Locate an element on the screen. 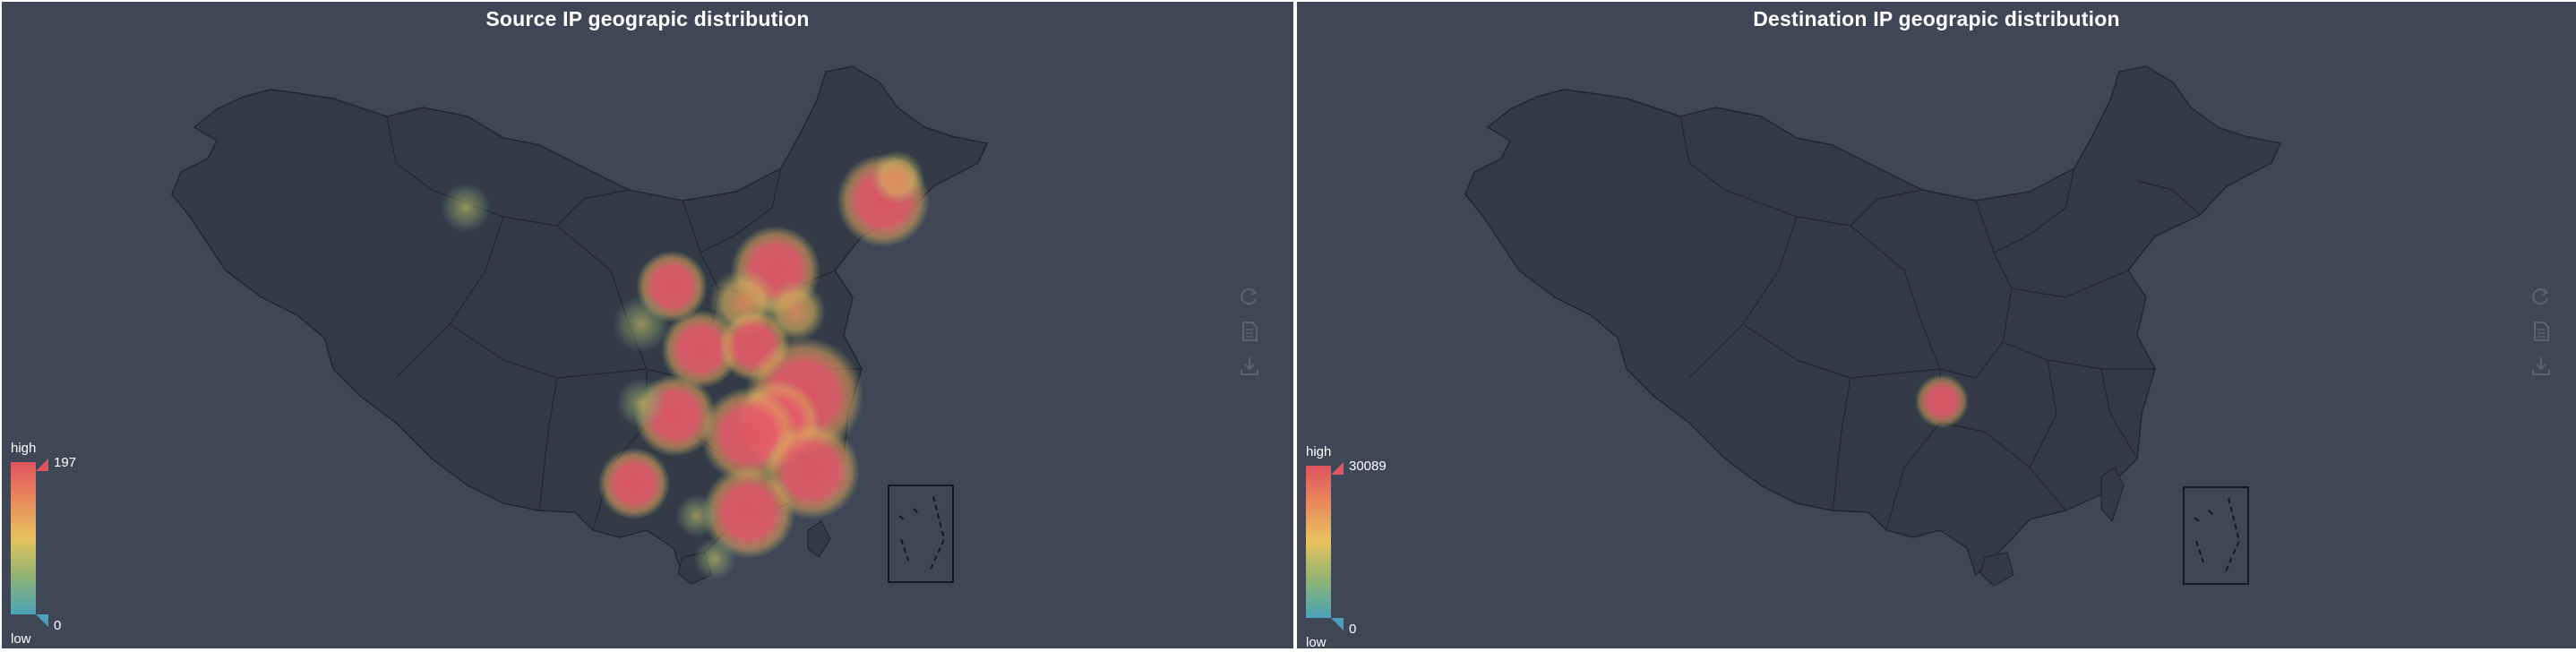 The height and width of the screenshot is (652, 2576). destination-visual-map-legend: high 30089 0 low is located at coordinates (1359, 547).